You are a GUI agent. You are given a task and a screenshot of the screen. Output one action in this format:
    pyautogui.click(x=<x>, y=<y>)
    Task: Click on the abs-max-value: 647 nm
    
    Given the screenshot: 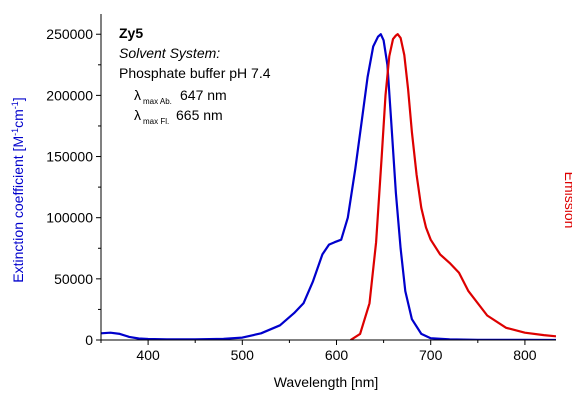 What is the action you would take?
    pyautogui.click(x=203, y=95)
    